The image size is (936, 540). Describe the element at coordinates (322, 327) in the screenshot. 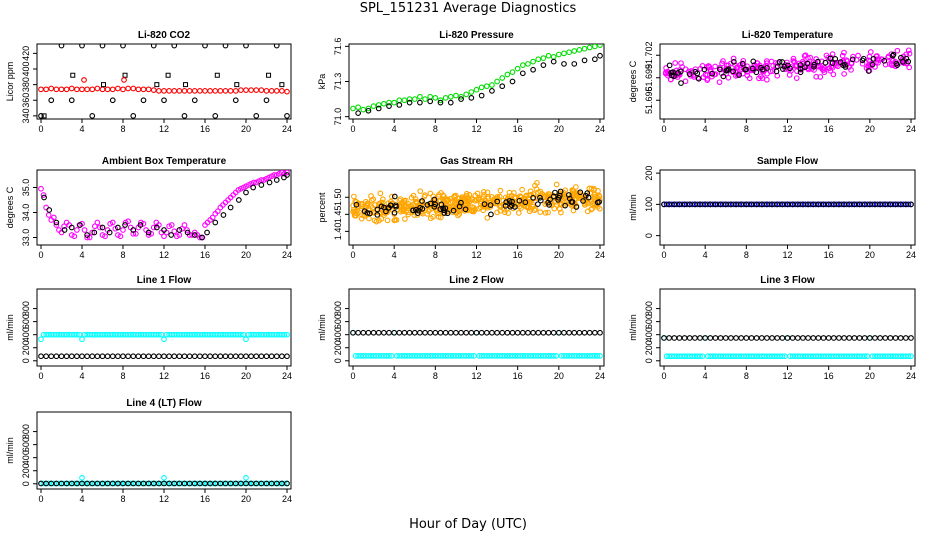

I see `y-axis-label: ml/min` at that location.